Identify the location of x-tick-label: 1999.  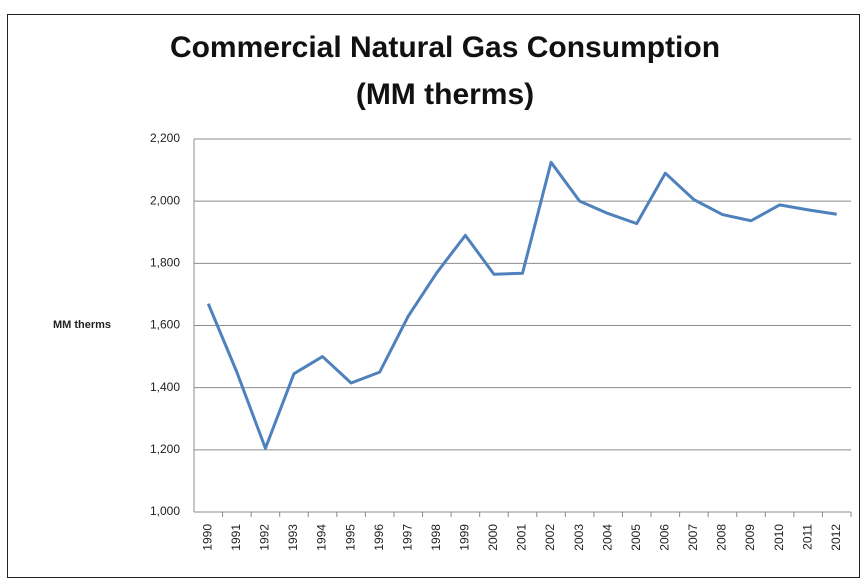
(465, 537).